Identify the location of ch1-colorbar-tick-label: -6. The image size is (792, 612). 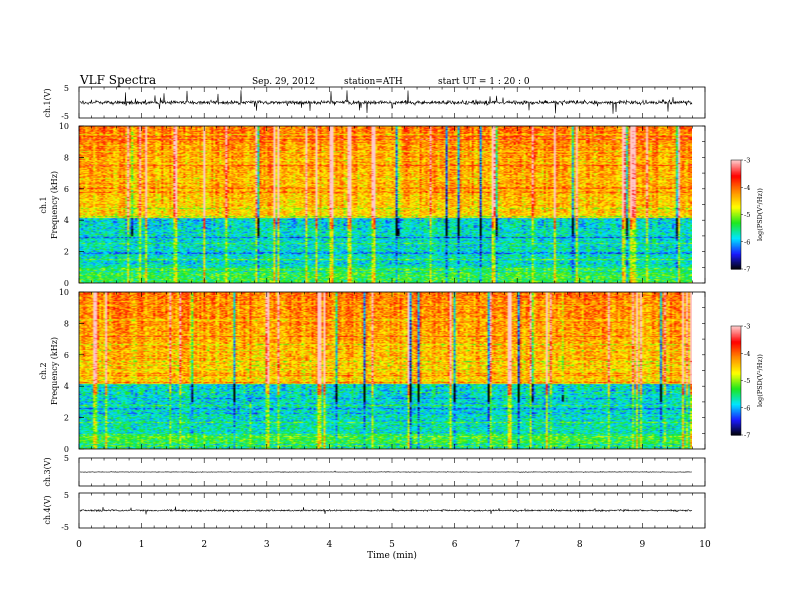
(747, 242).